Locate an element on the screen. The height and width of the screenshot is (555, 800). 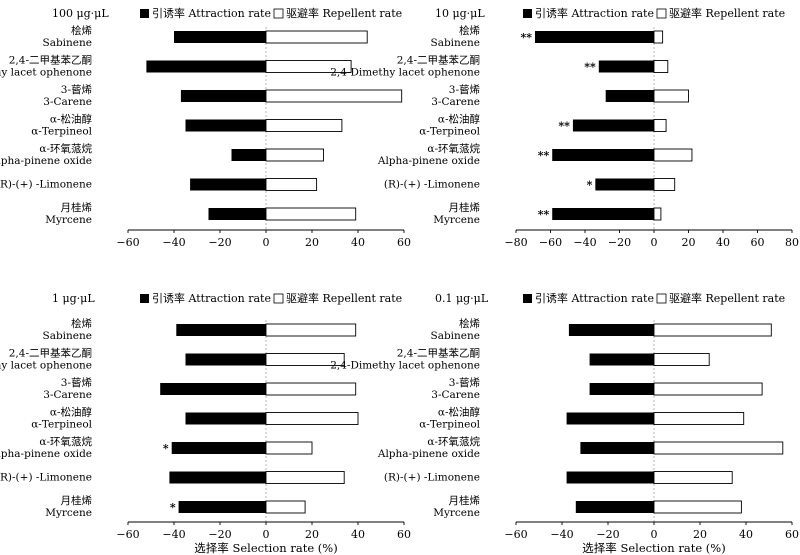
x-tick-label: 20 is located at coordinates (312, 534).